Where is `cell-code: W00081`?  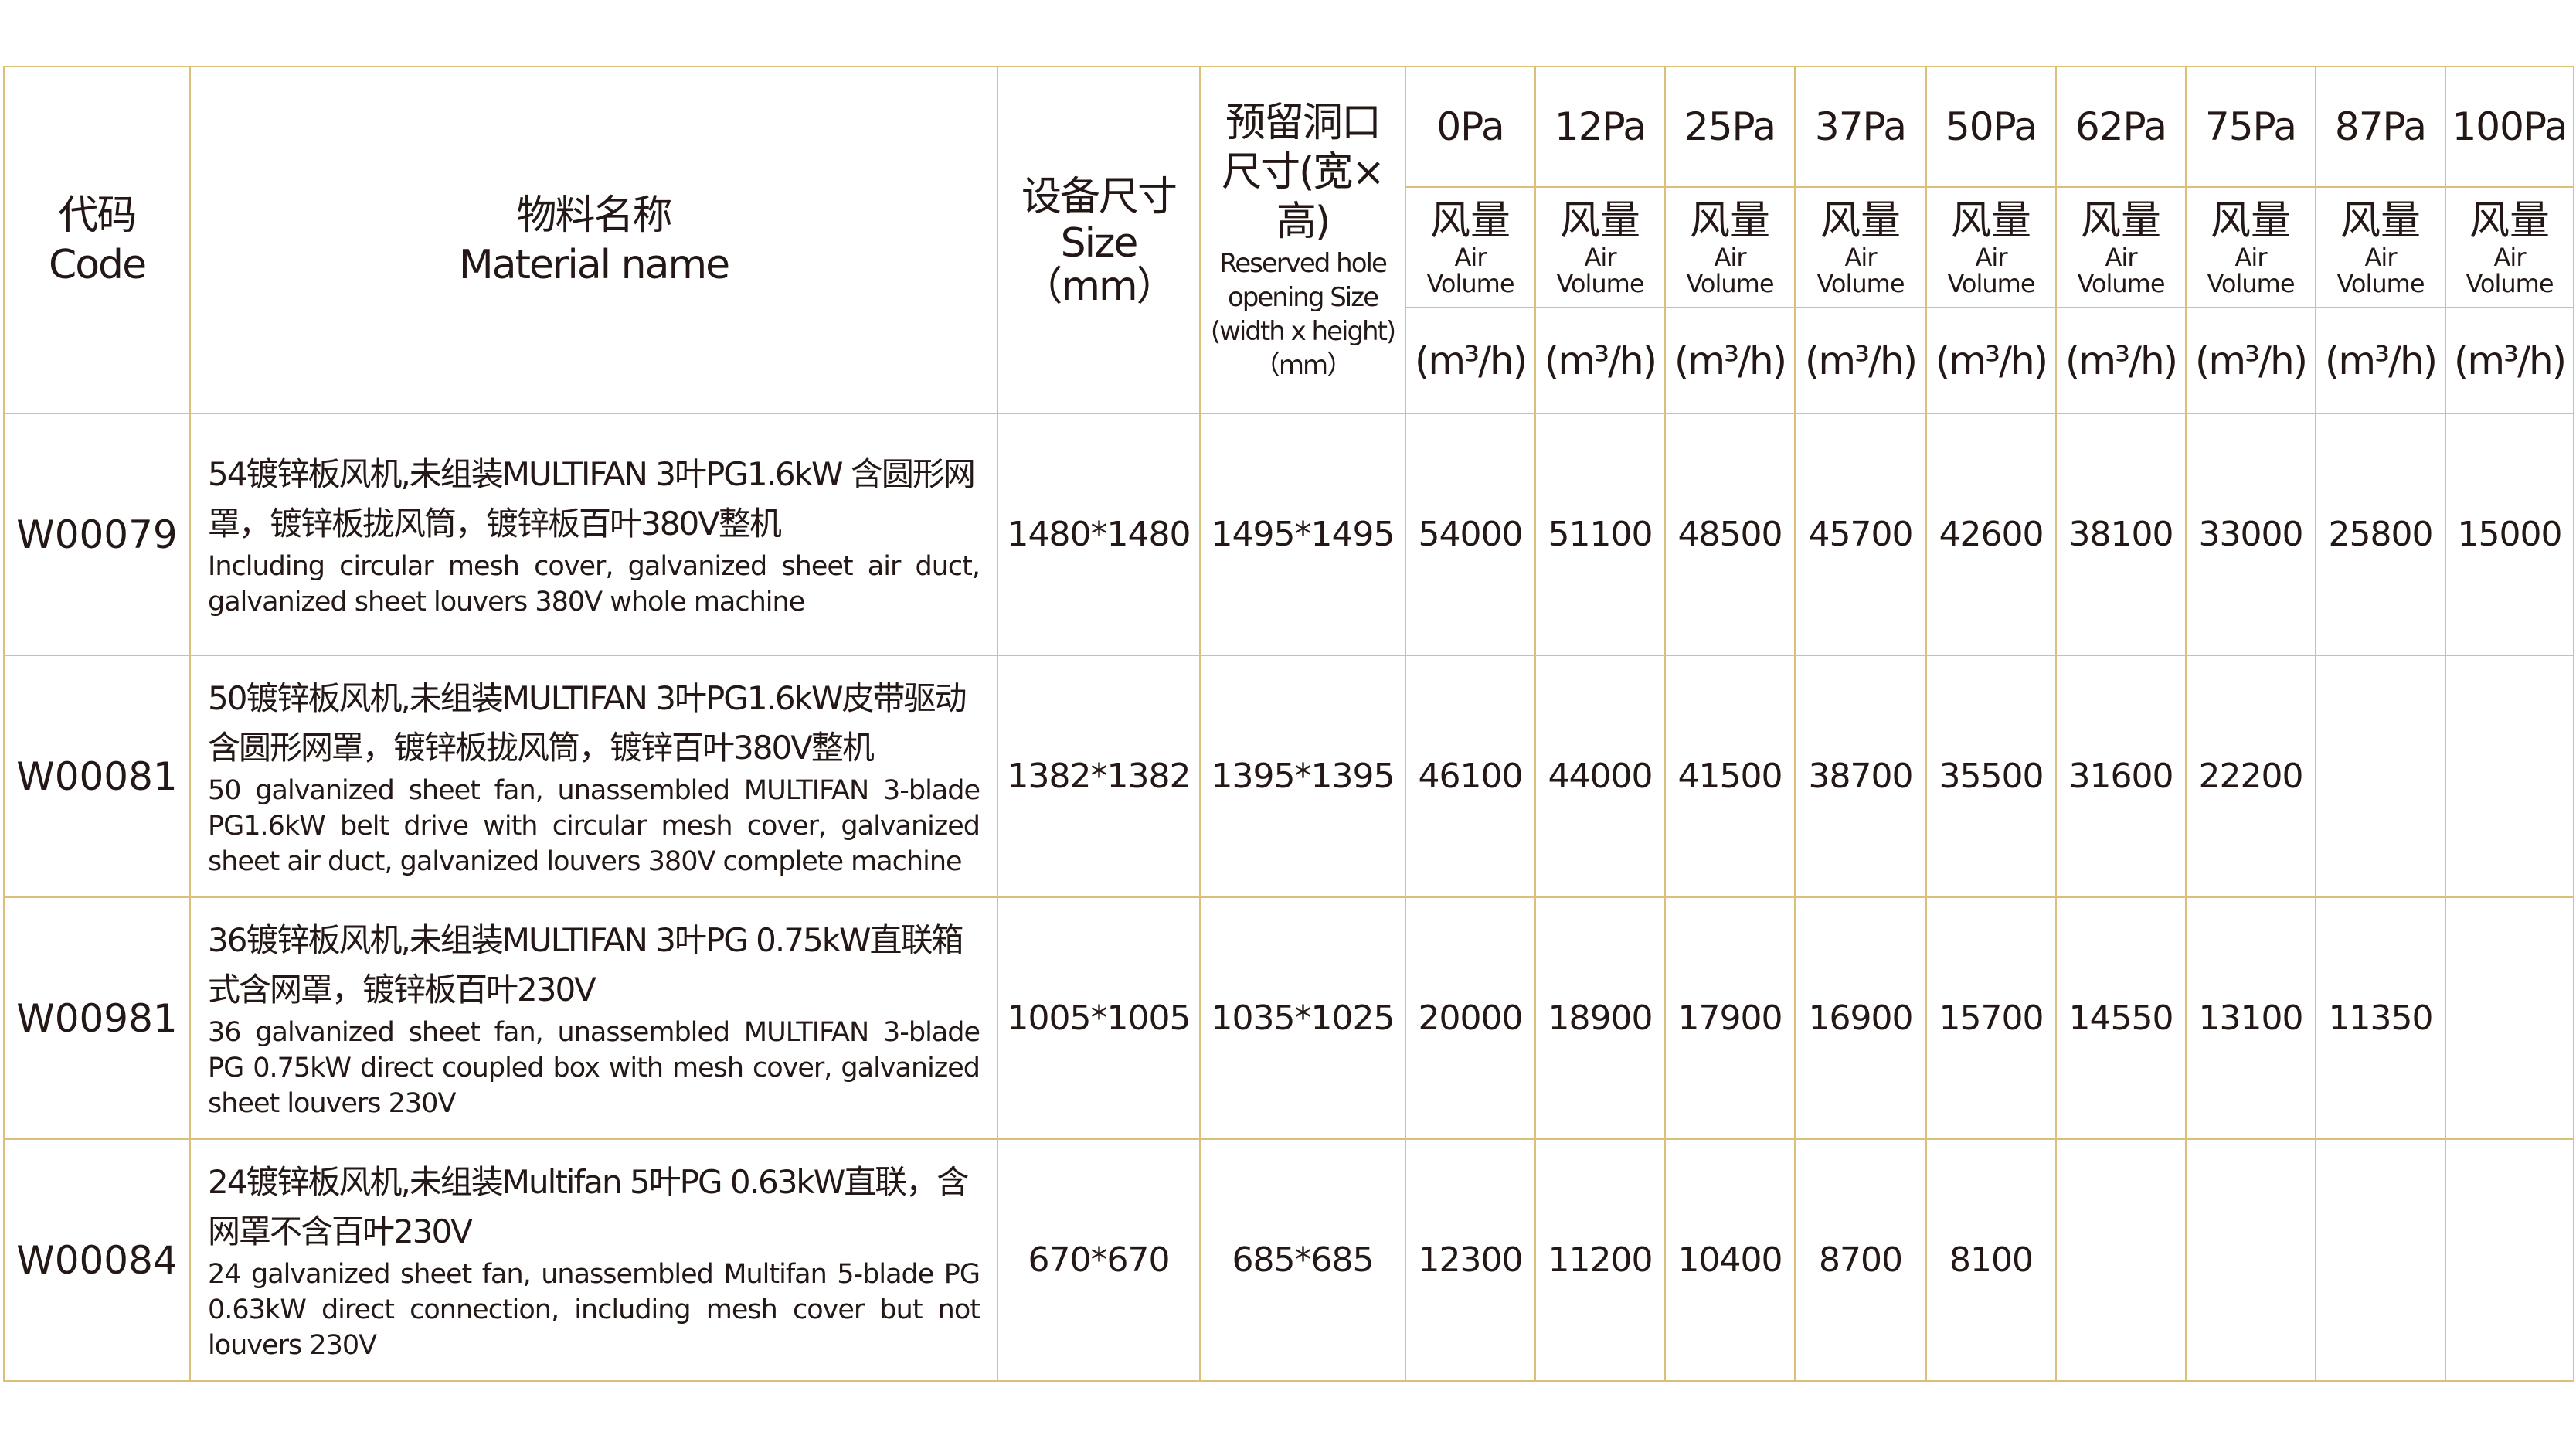 cell-code: W00081 is located at coordinates (97, 777).